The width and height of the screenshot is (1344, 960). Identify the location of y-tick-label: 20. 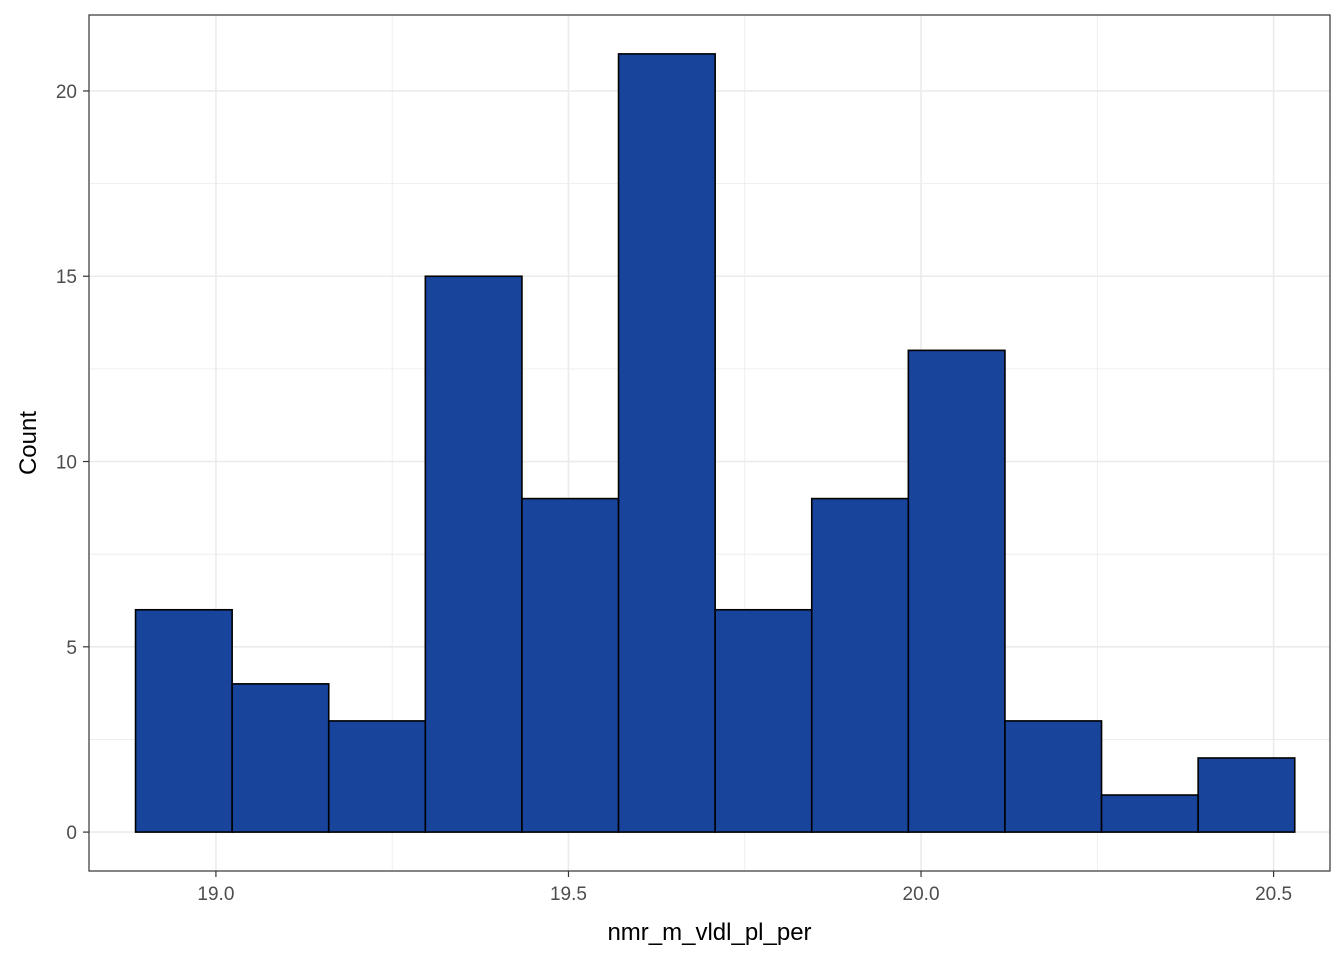
(66, 92).